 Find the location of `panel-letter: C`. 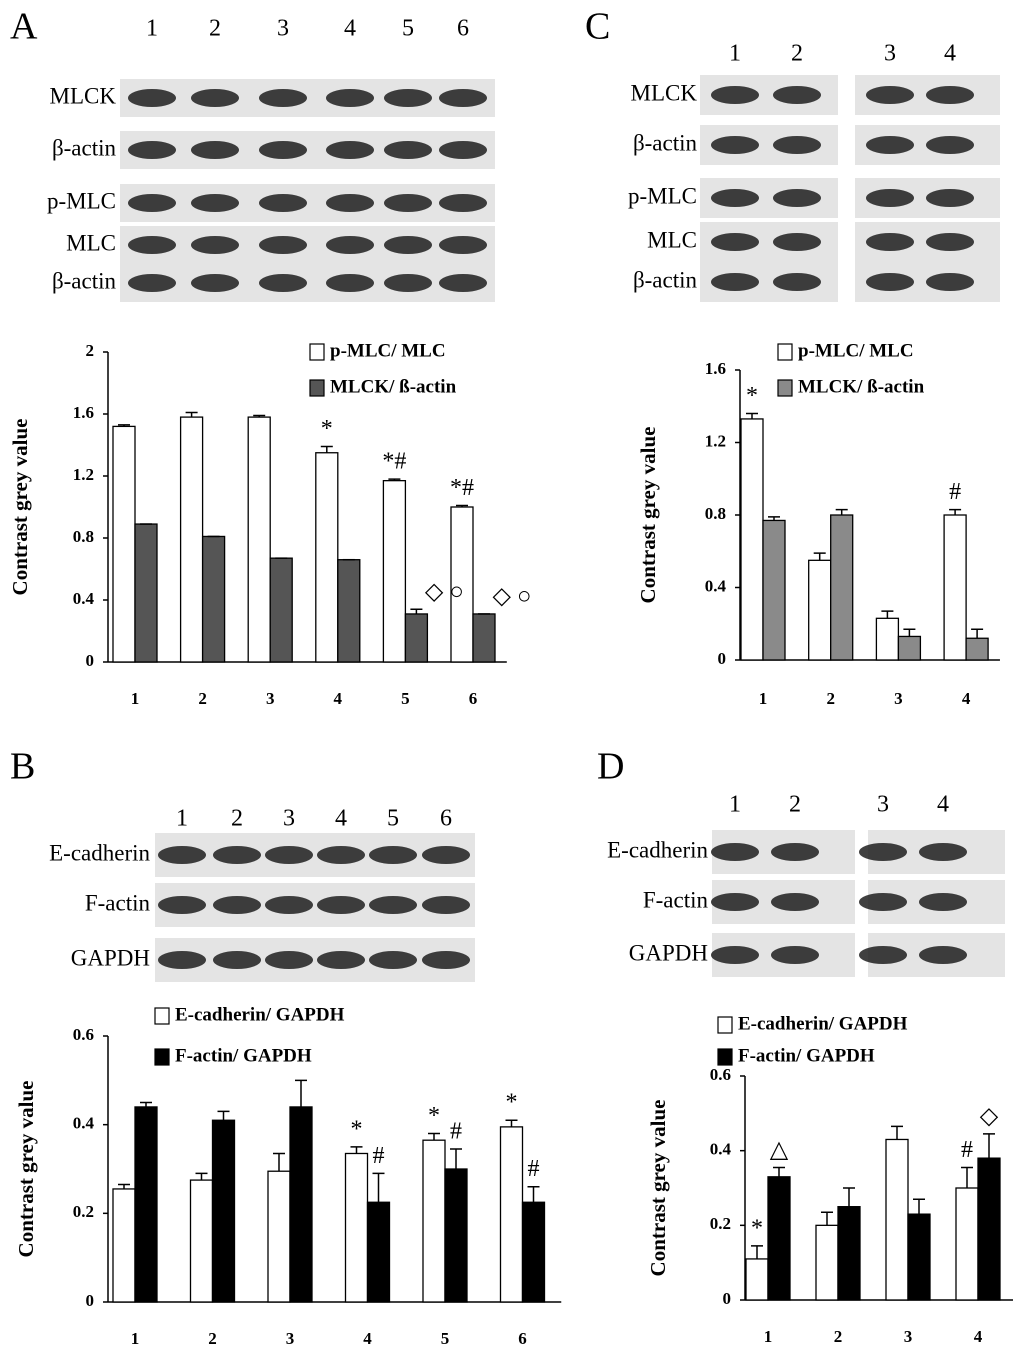

panel-letter: C is located at coordinates (597, 27).